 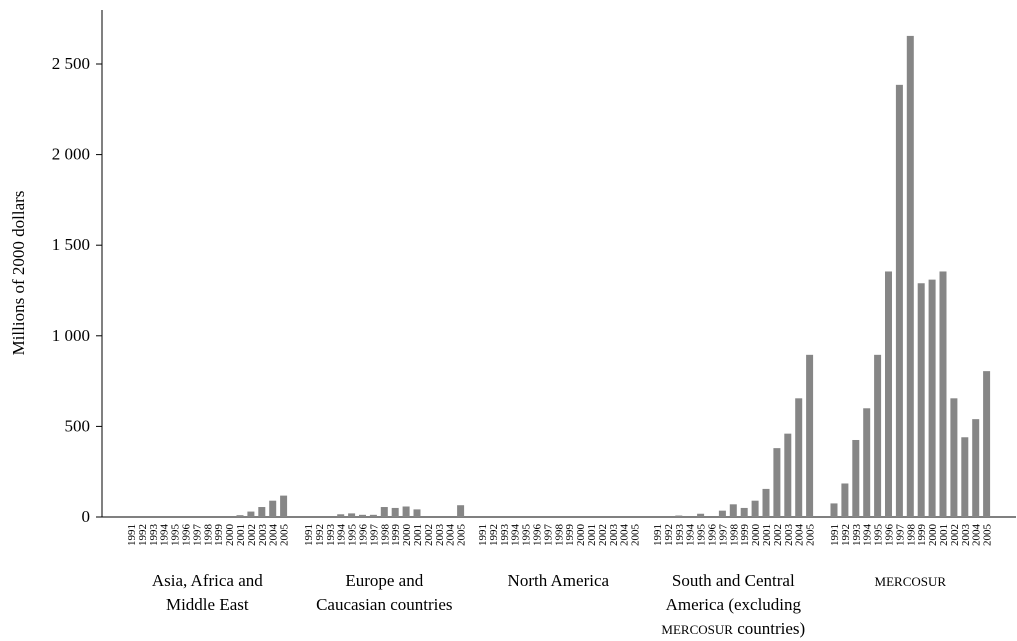 I want to click on y-tick-label: 1 500, so click(x=71, y=244).